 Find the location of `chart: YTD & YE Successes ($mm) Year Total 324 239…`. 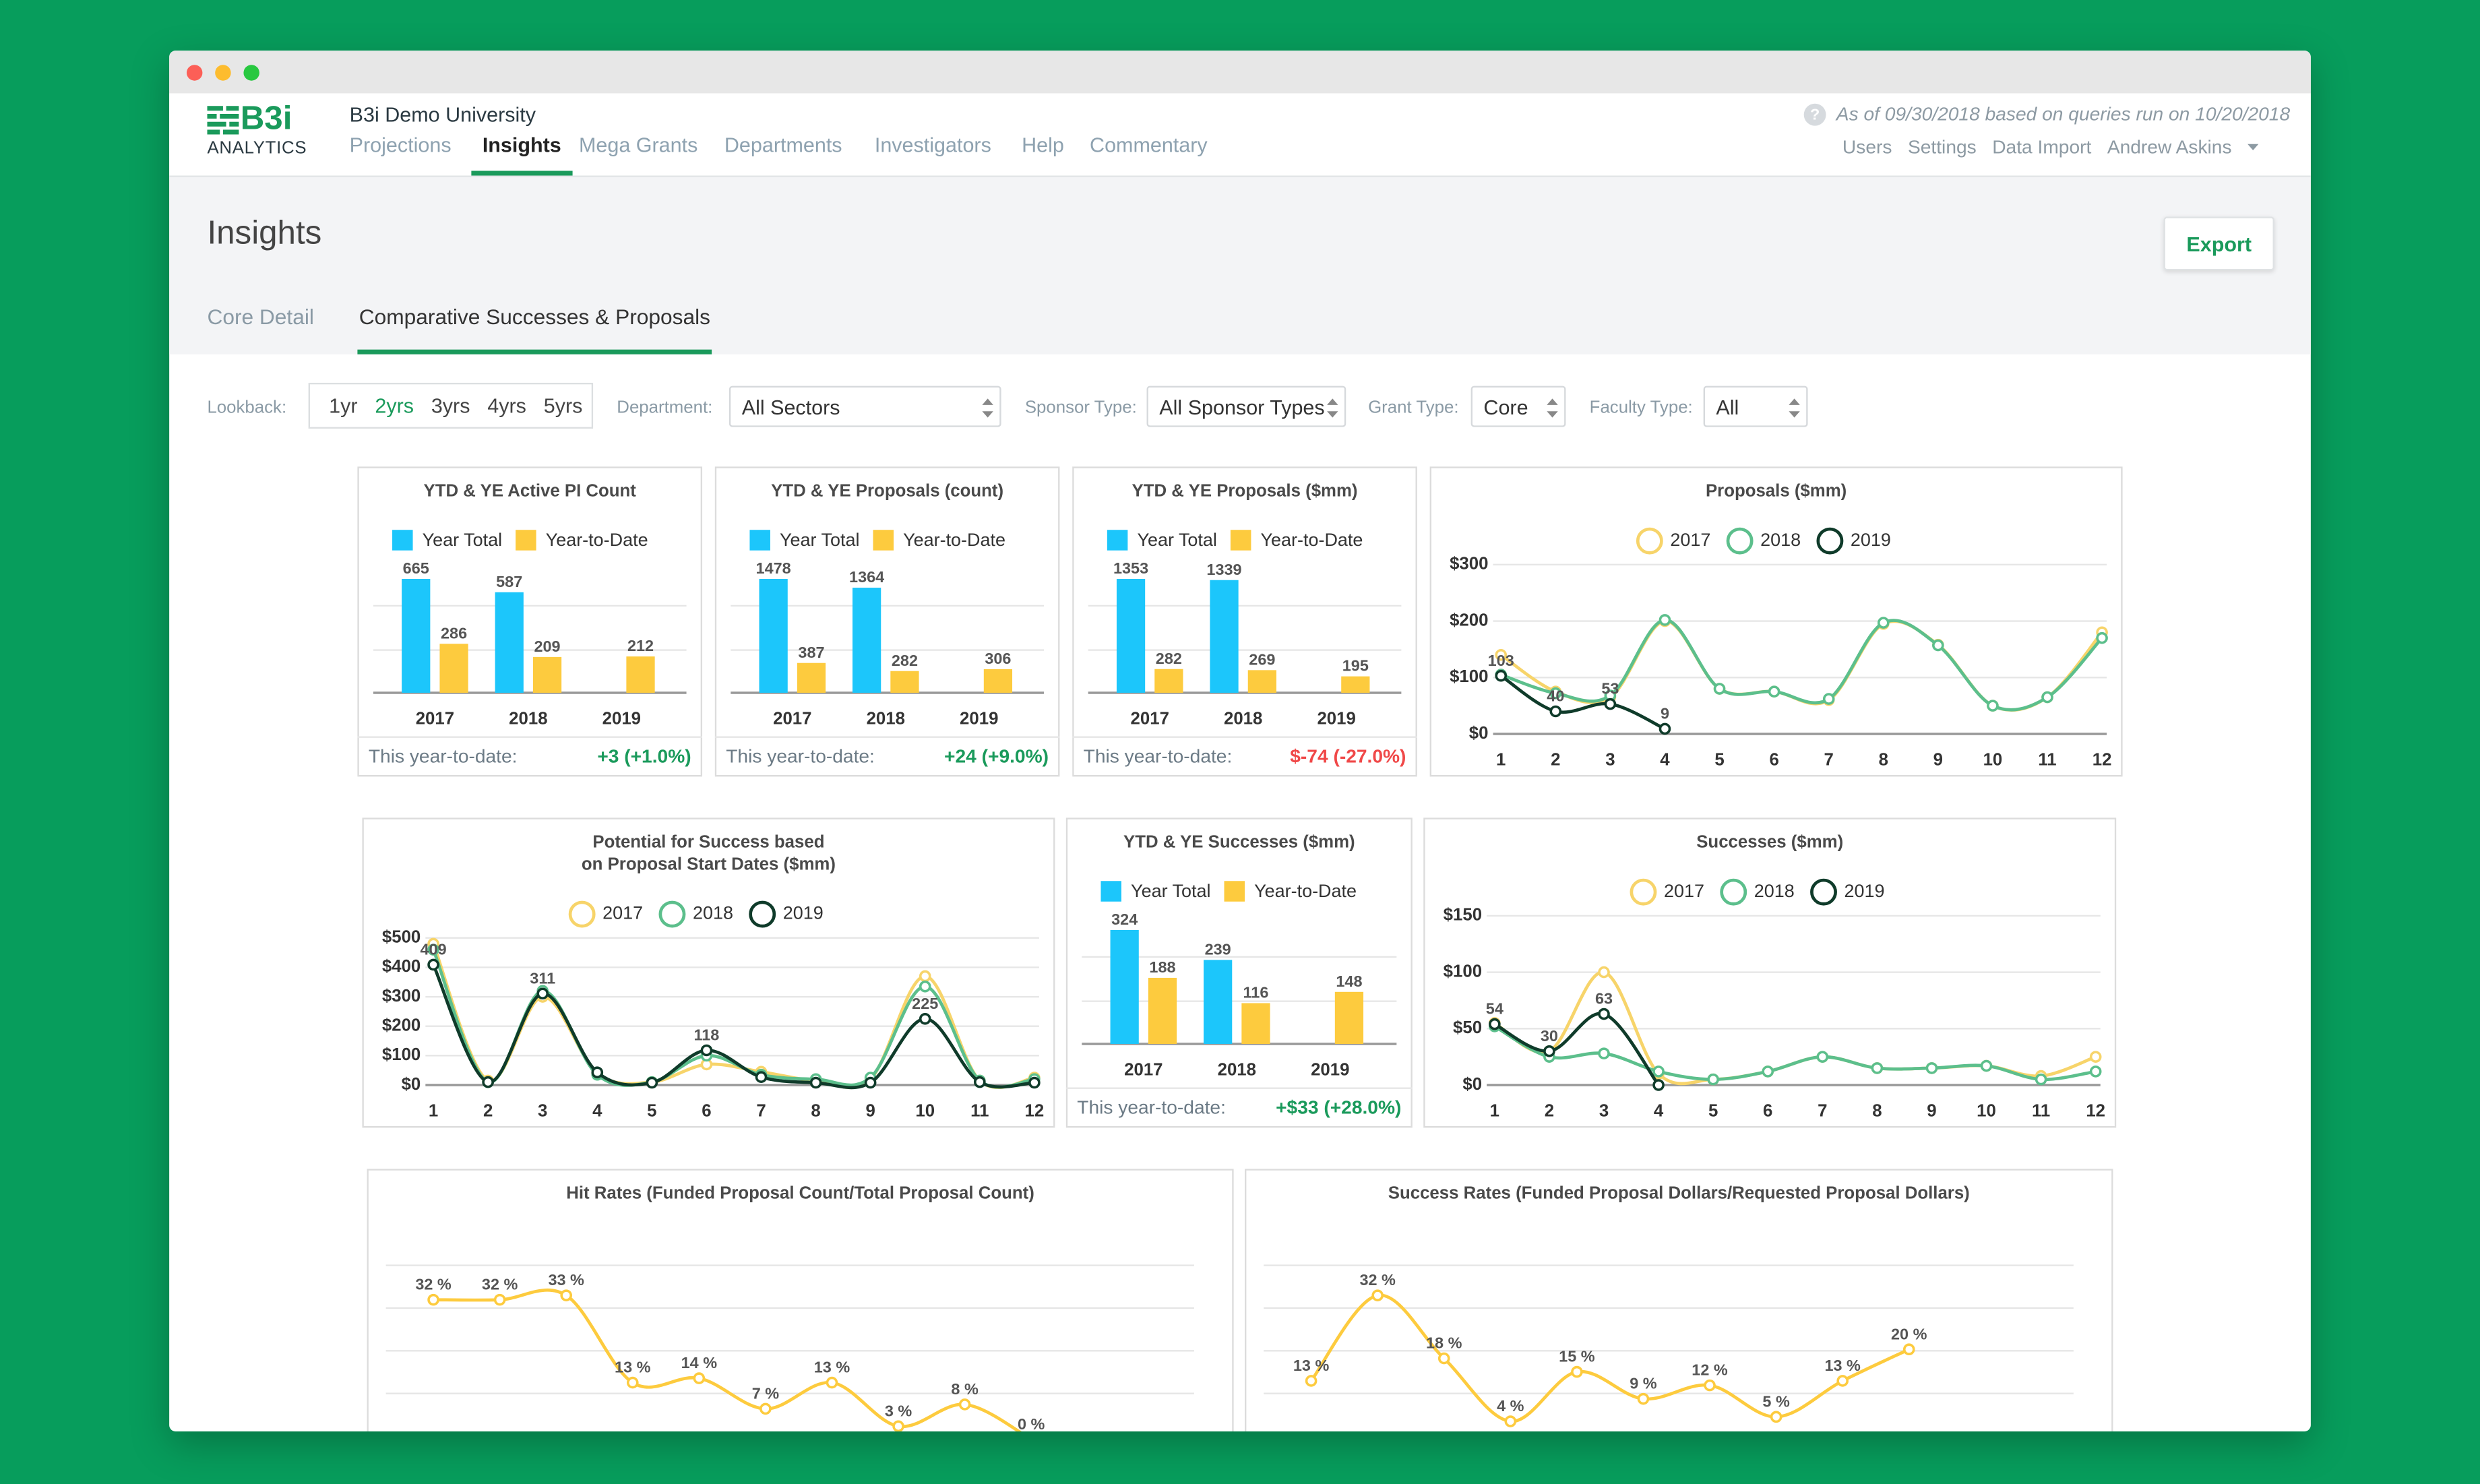

chart: YTD & YE Successes ($mm) Year Total 324 239… is located at coordinates (1239, 975).